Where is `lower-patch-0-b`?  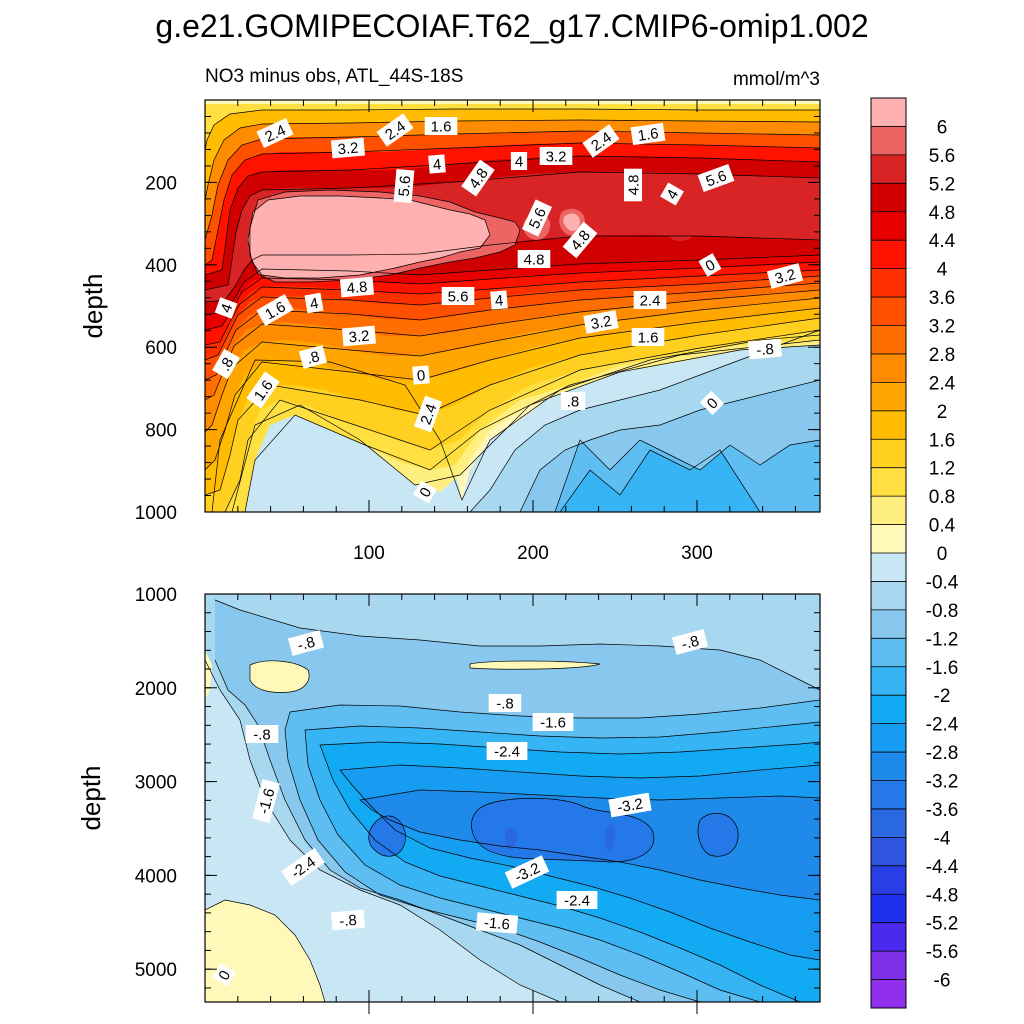 lower-patch-0-b is located at coordinates (535, 665).